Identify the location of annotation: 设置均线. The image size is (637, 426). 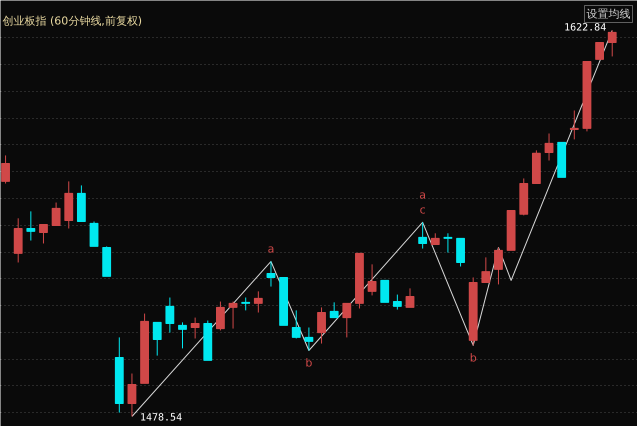
(608, 14).